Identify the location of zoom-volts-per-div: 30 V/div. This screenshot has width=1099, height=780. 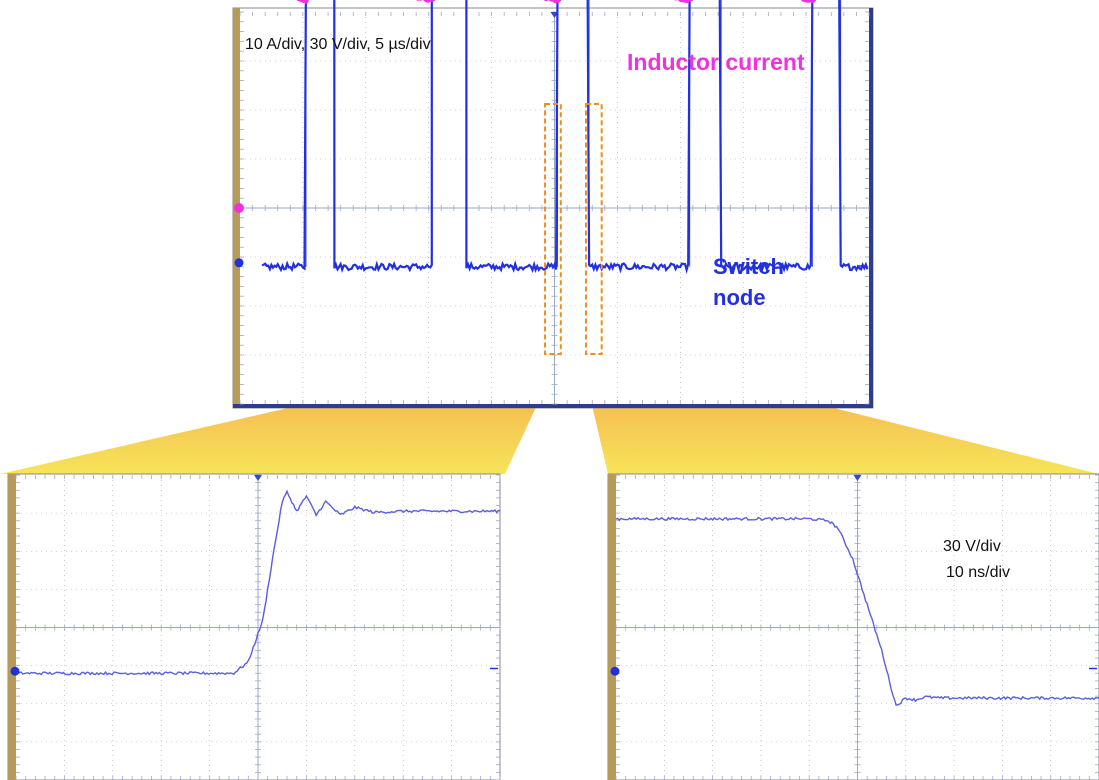
(972, 546).